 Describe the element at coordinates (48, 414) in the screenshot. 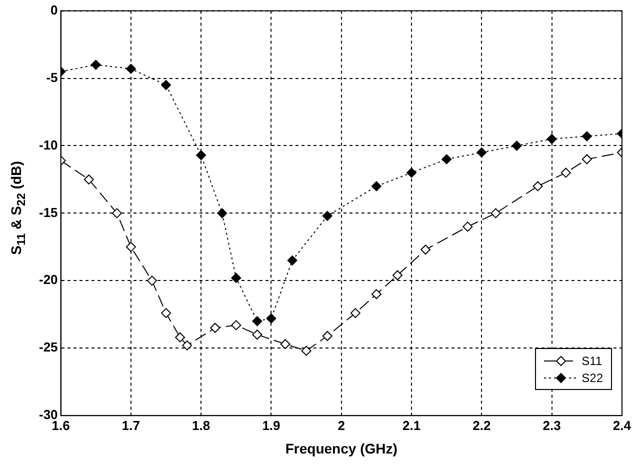

I see `y-tick-label: -30` at that location.